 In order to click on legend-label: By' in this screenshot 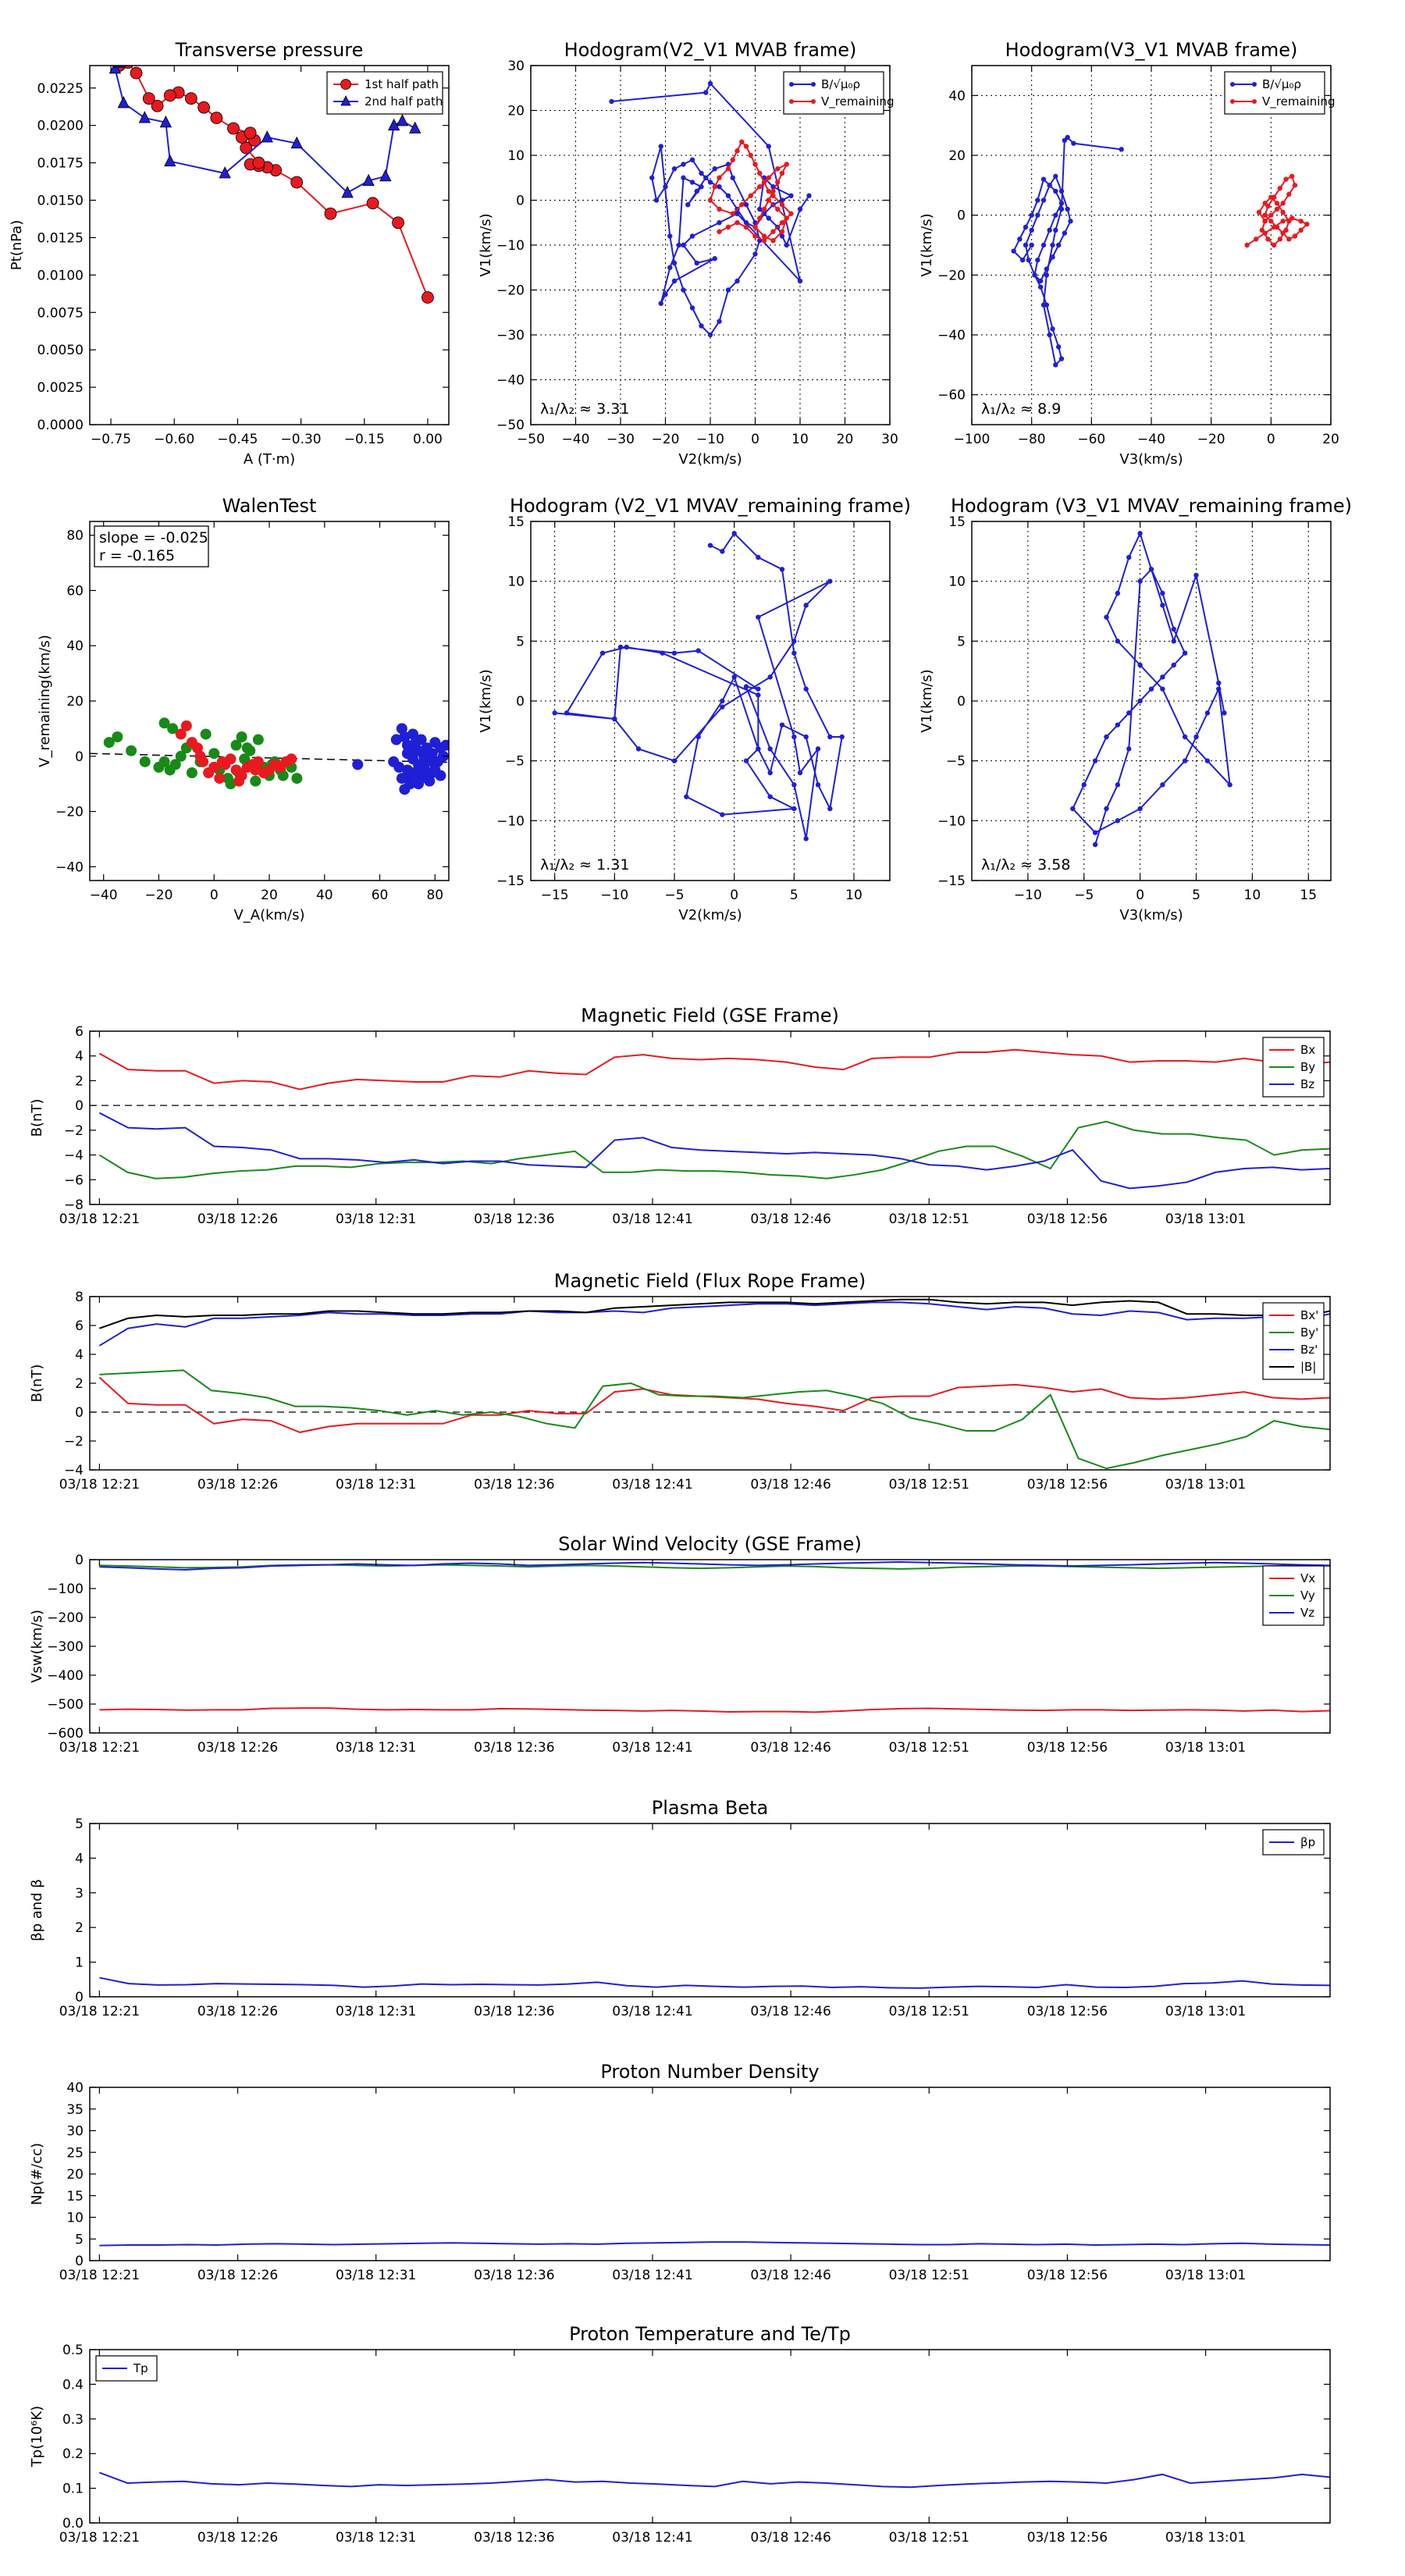, I will do `click(1309, 1332)`.